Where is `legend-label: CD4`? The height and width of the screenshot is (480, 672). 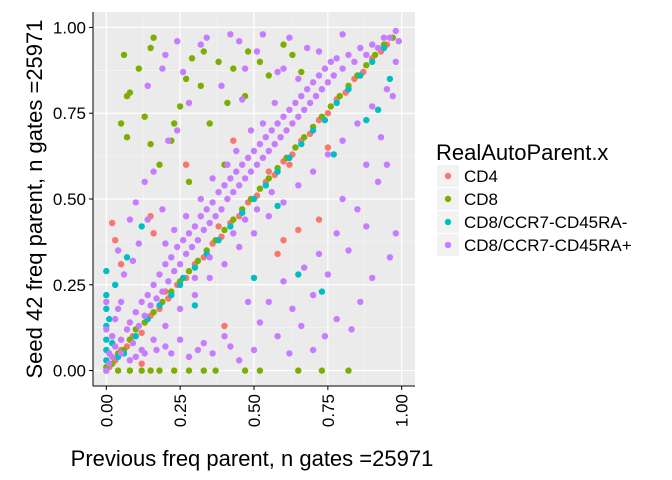
legend-label: CD4 is located at coordinates (481, 176).